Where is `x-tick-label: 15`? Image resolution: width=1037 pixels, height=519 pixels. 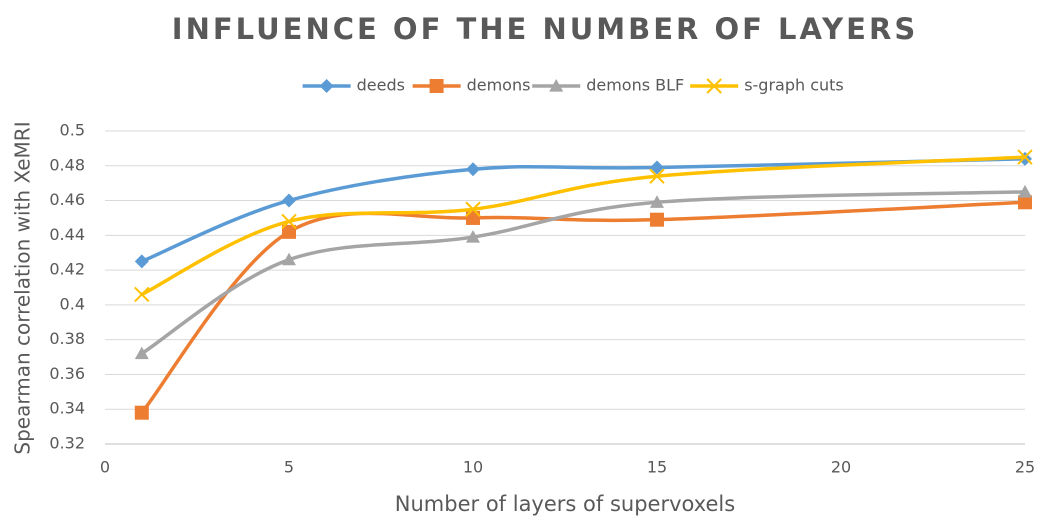
x-tick-label: 15 is located at coordinates (657, 467).